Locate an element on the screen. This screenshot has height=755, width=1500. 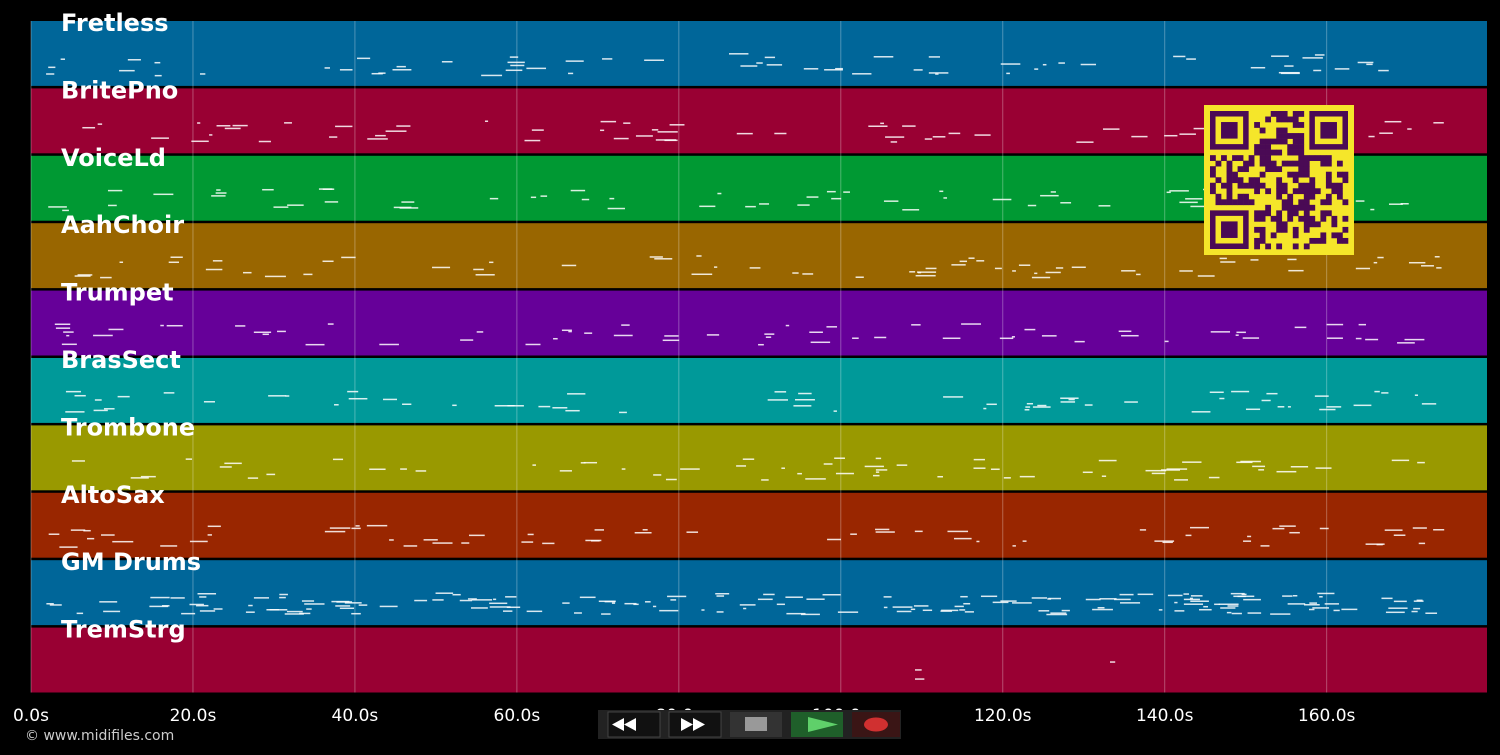
time-tick-label: 60.0s is located at coordinates (517, 716).